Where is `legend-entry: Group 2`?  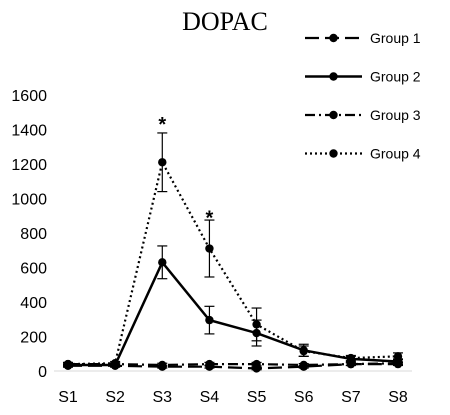 legend-entry: Group 2 is located at coordinates (363, 77).